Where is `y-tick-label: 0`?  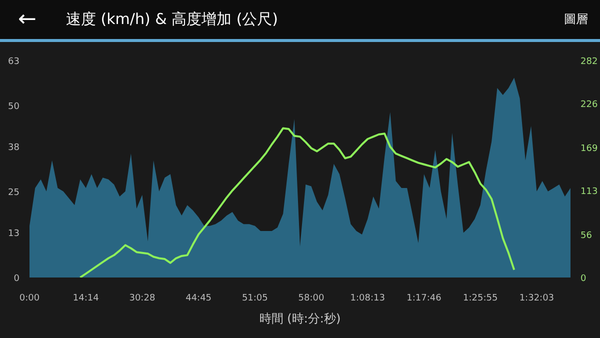
y-tick-label: 0 is located at coordinates (17, 279).